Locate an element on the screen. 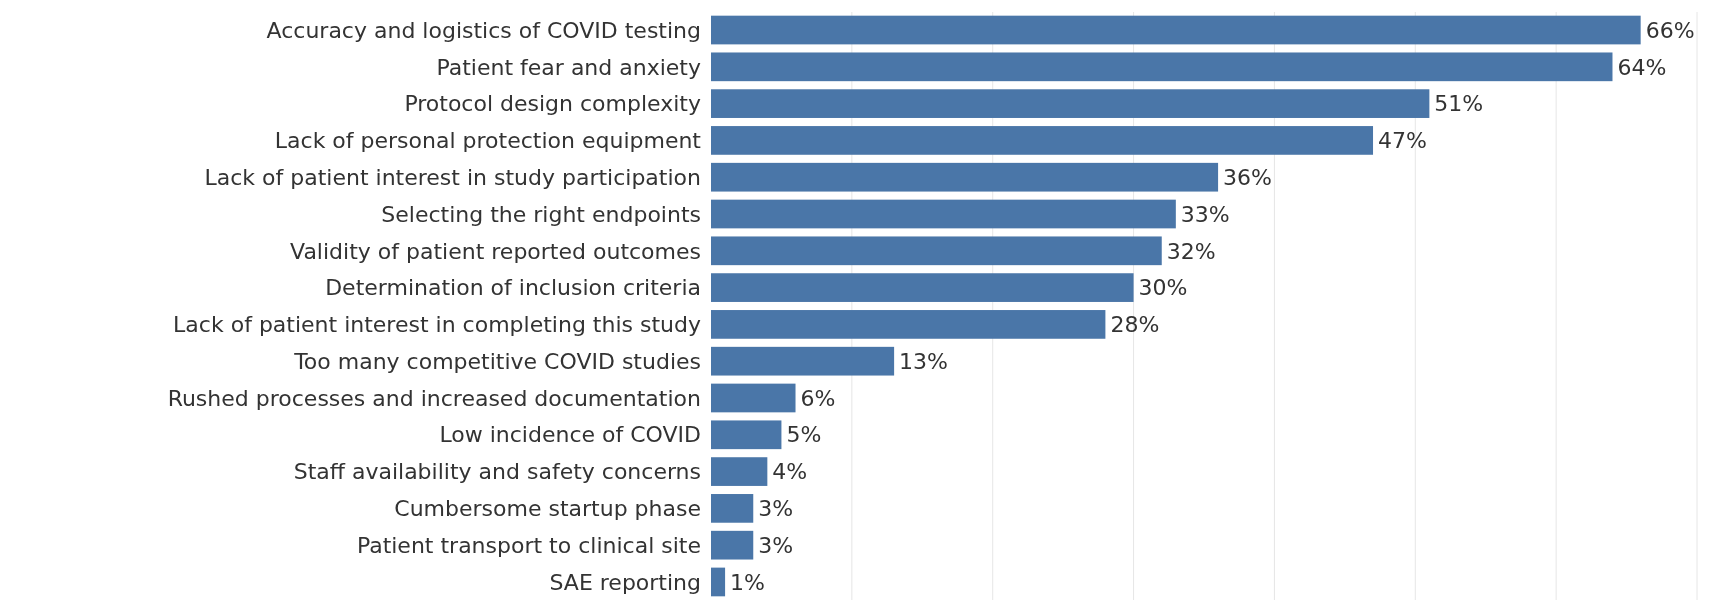 Image resolution: width=1713 pixels, height=612 pixels. y-tick-label: Lack of patient interest in completing this study is located at coordinates (437, 325).